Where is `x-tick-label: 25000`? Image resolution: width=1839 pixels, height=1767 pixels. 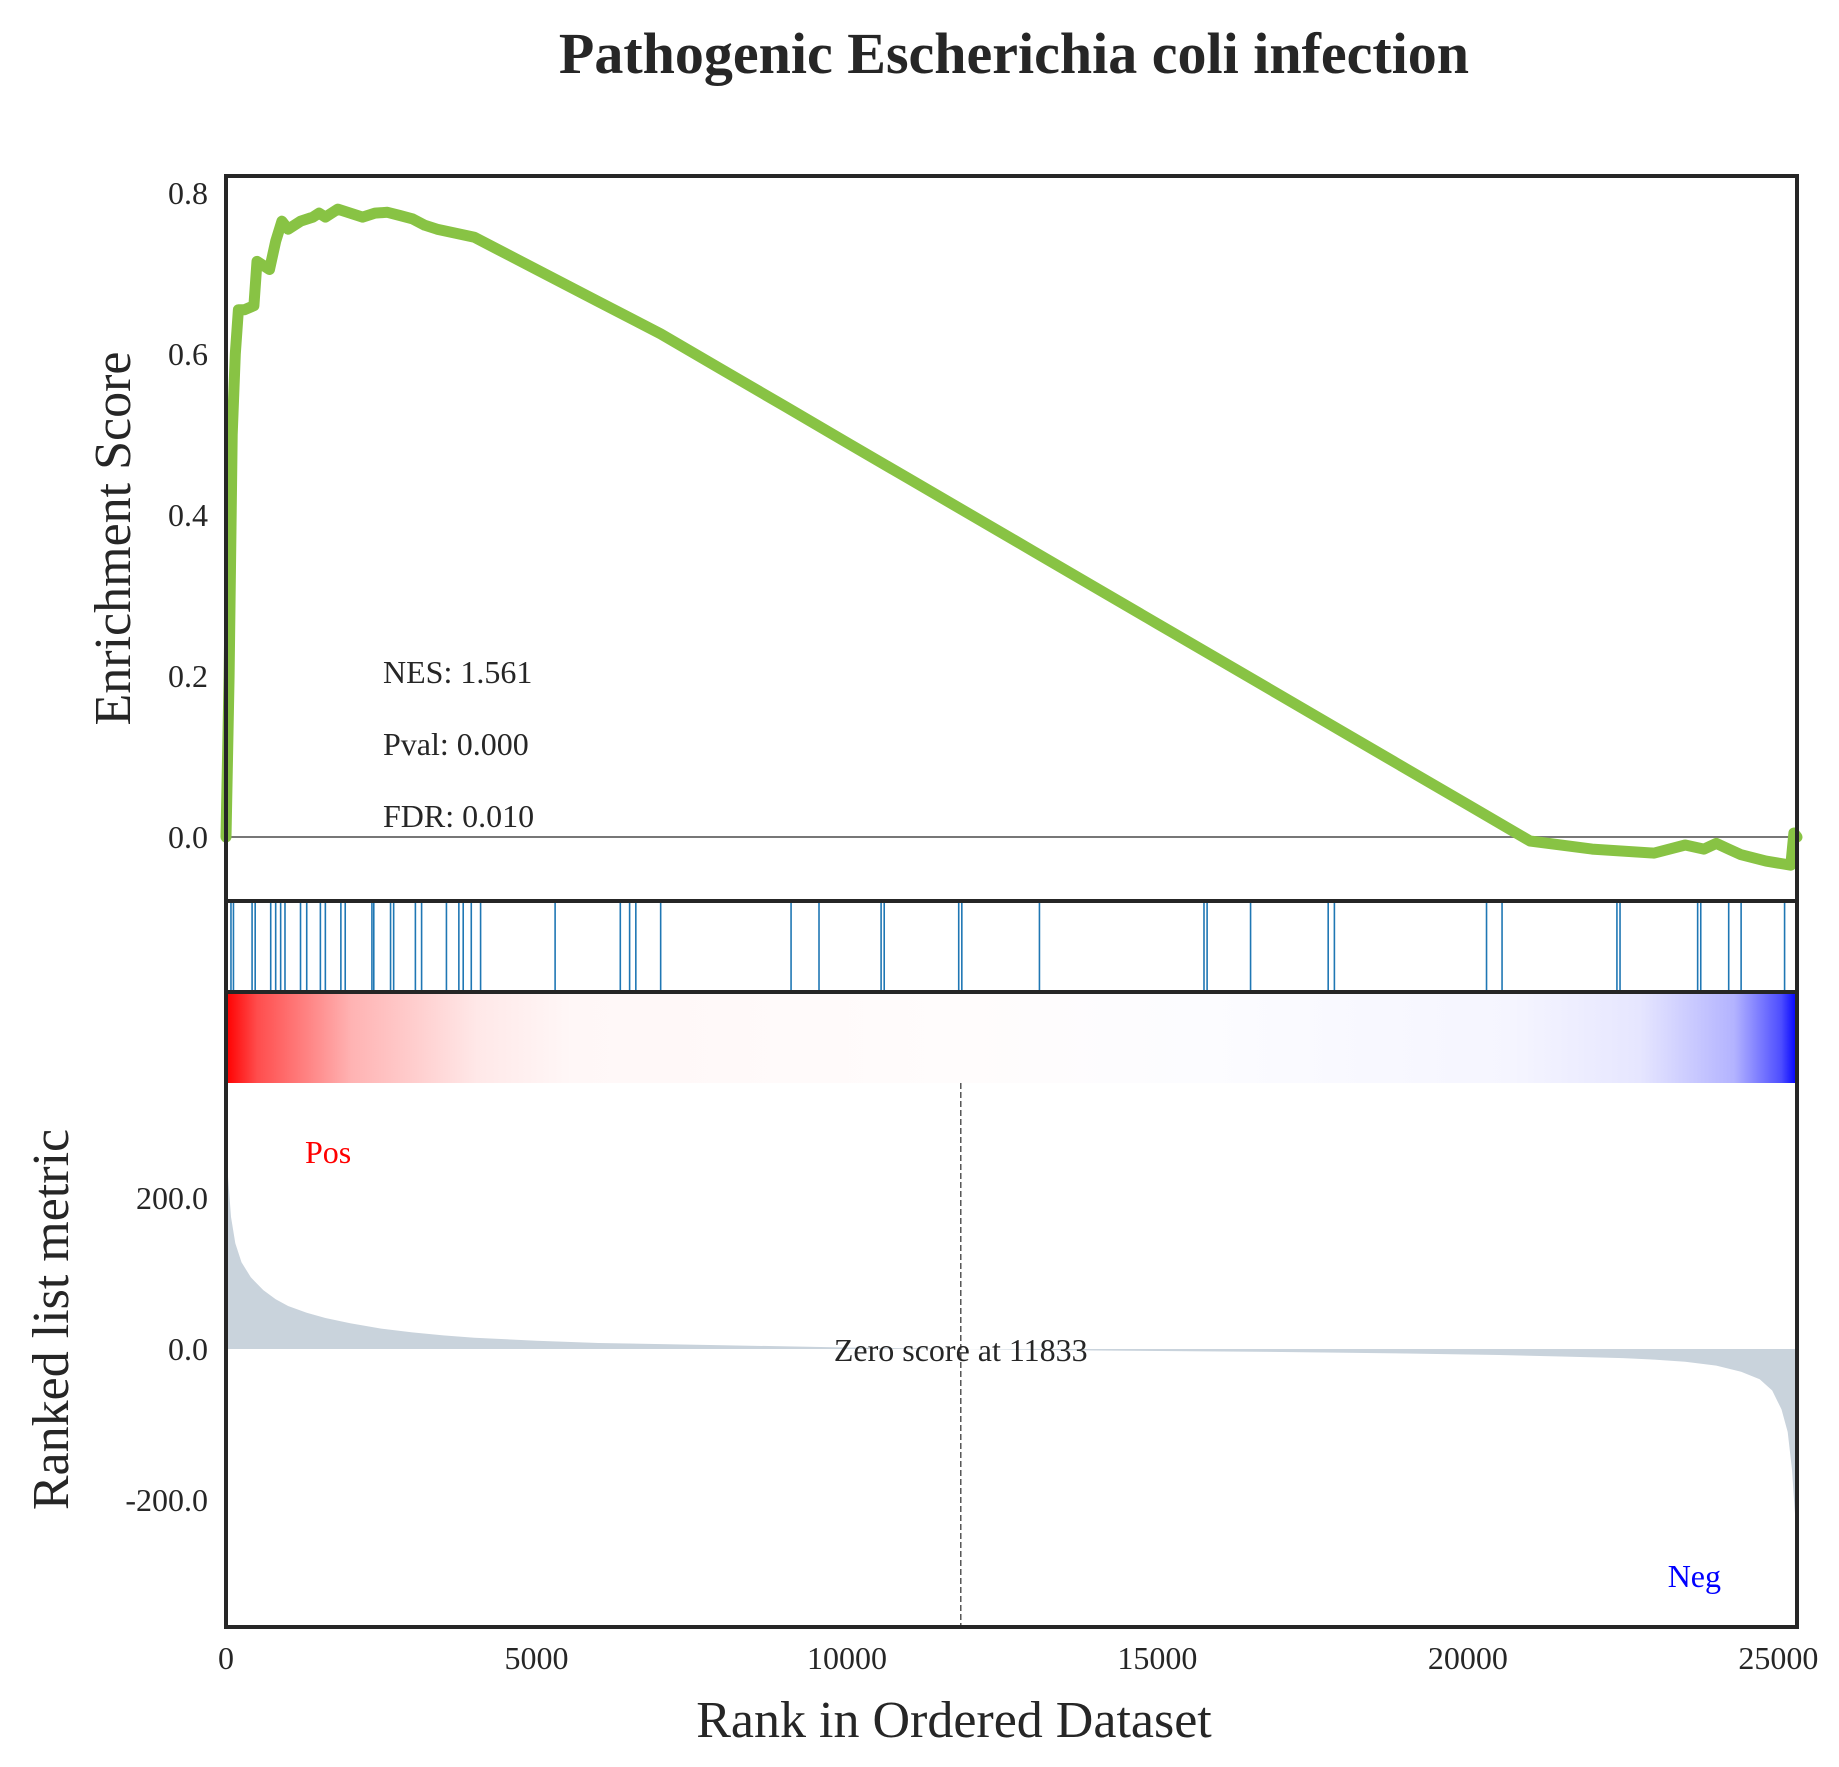 x-tick-label: 25000 is located at coordinates (1778, 1658).